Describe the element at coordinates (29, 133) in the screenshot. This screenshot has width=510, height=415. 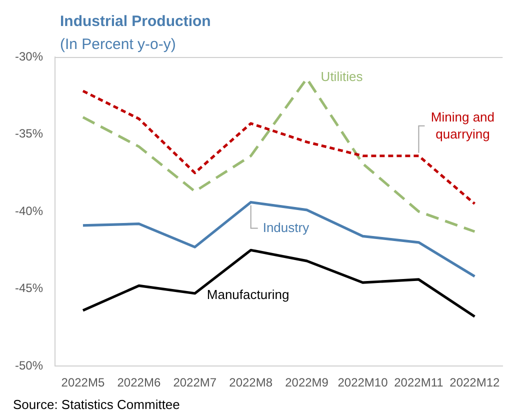
I see `y-tick-label: -35%` at that location.